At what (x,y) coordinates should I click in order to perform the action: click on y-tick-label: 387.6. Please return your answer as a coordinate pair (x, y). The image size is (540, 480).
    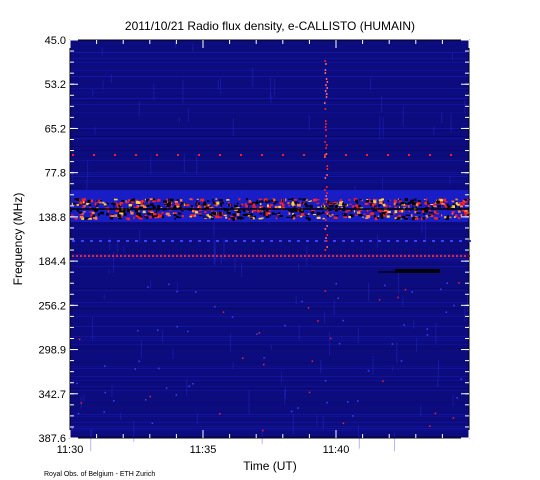
    Looking at the image, I should click on (52, 439).